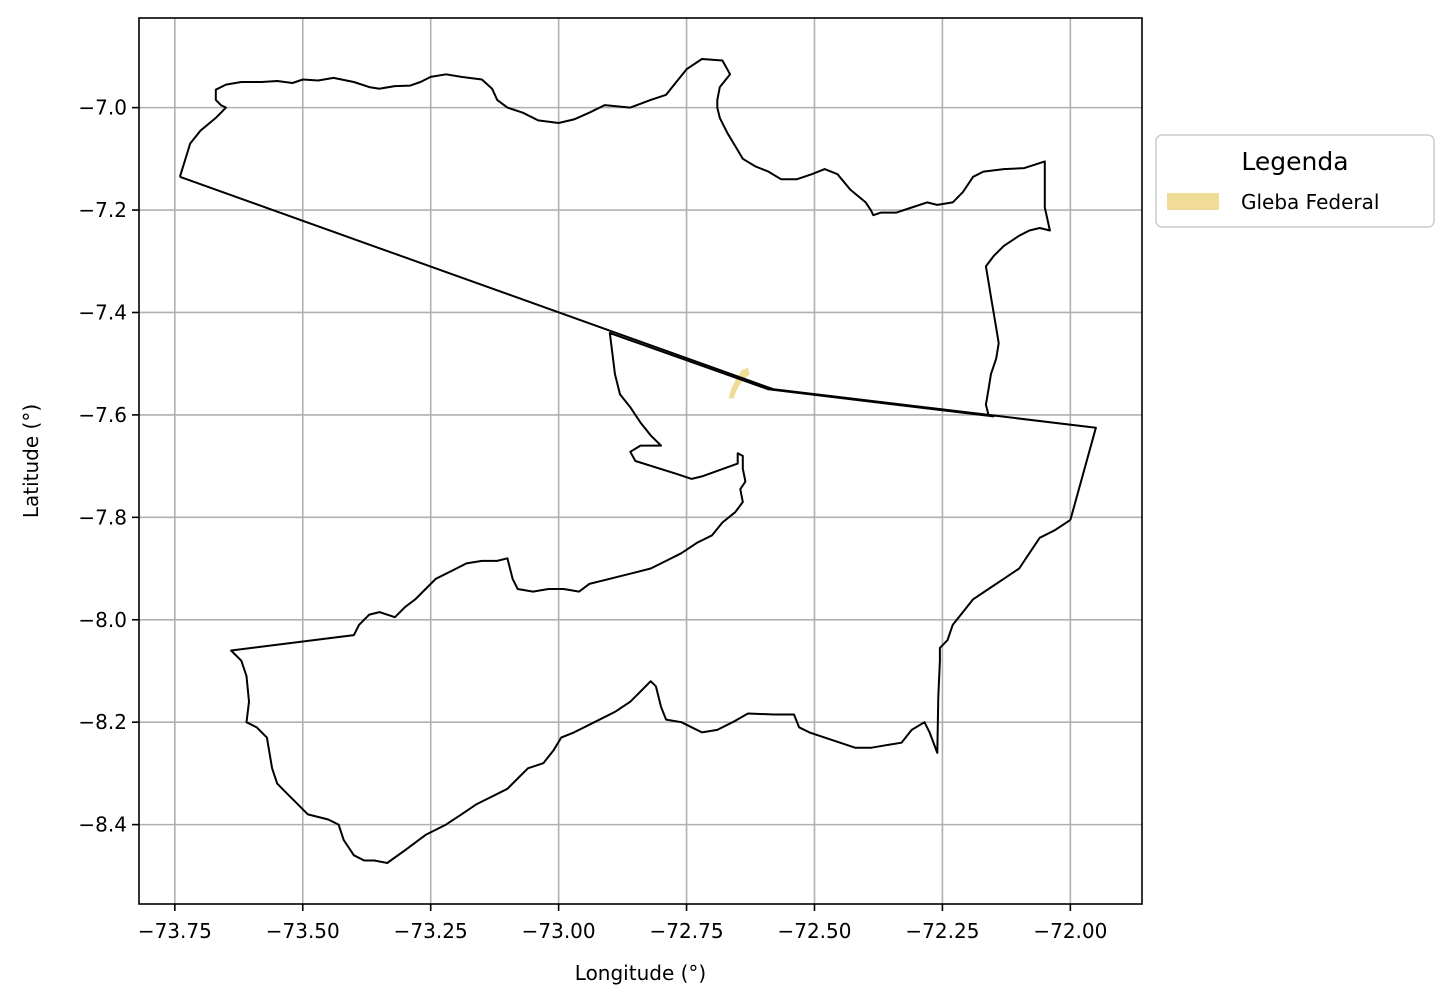 This screenshot has width=1454, height=1006. I want to click on y-axis-label: Latitude (°), so click(31, 461).